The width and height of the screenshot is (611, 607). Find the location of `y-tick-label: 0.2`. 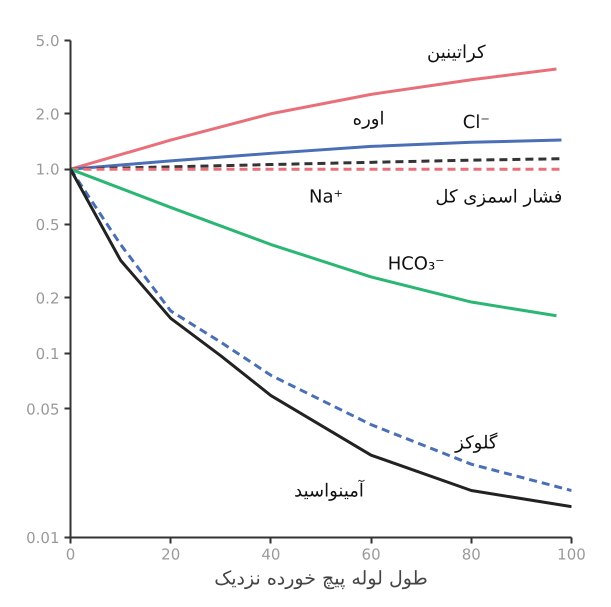

y-tick-label: 0.2 is located at coordinates (48, 298).